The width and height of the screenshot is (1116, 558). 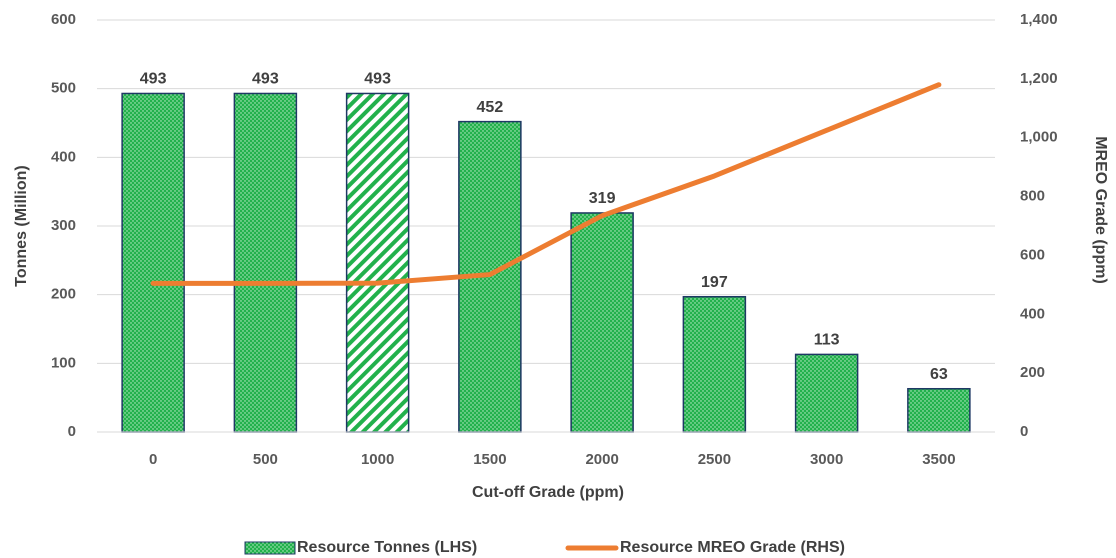 What do you see at coordinates (63, 88) in the screenshot?
I see `y-tick-label: 500` at bounding box center [63, 88].